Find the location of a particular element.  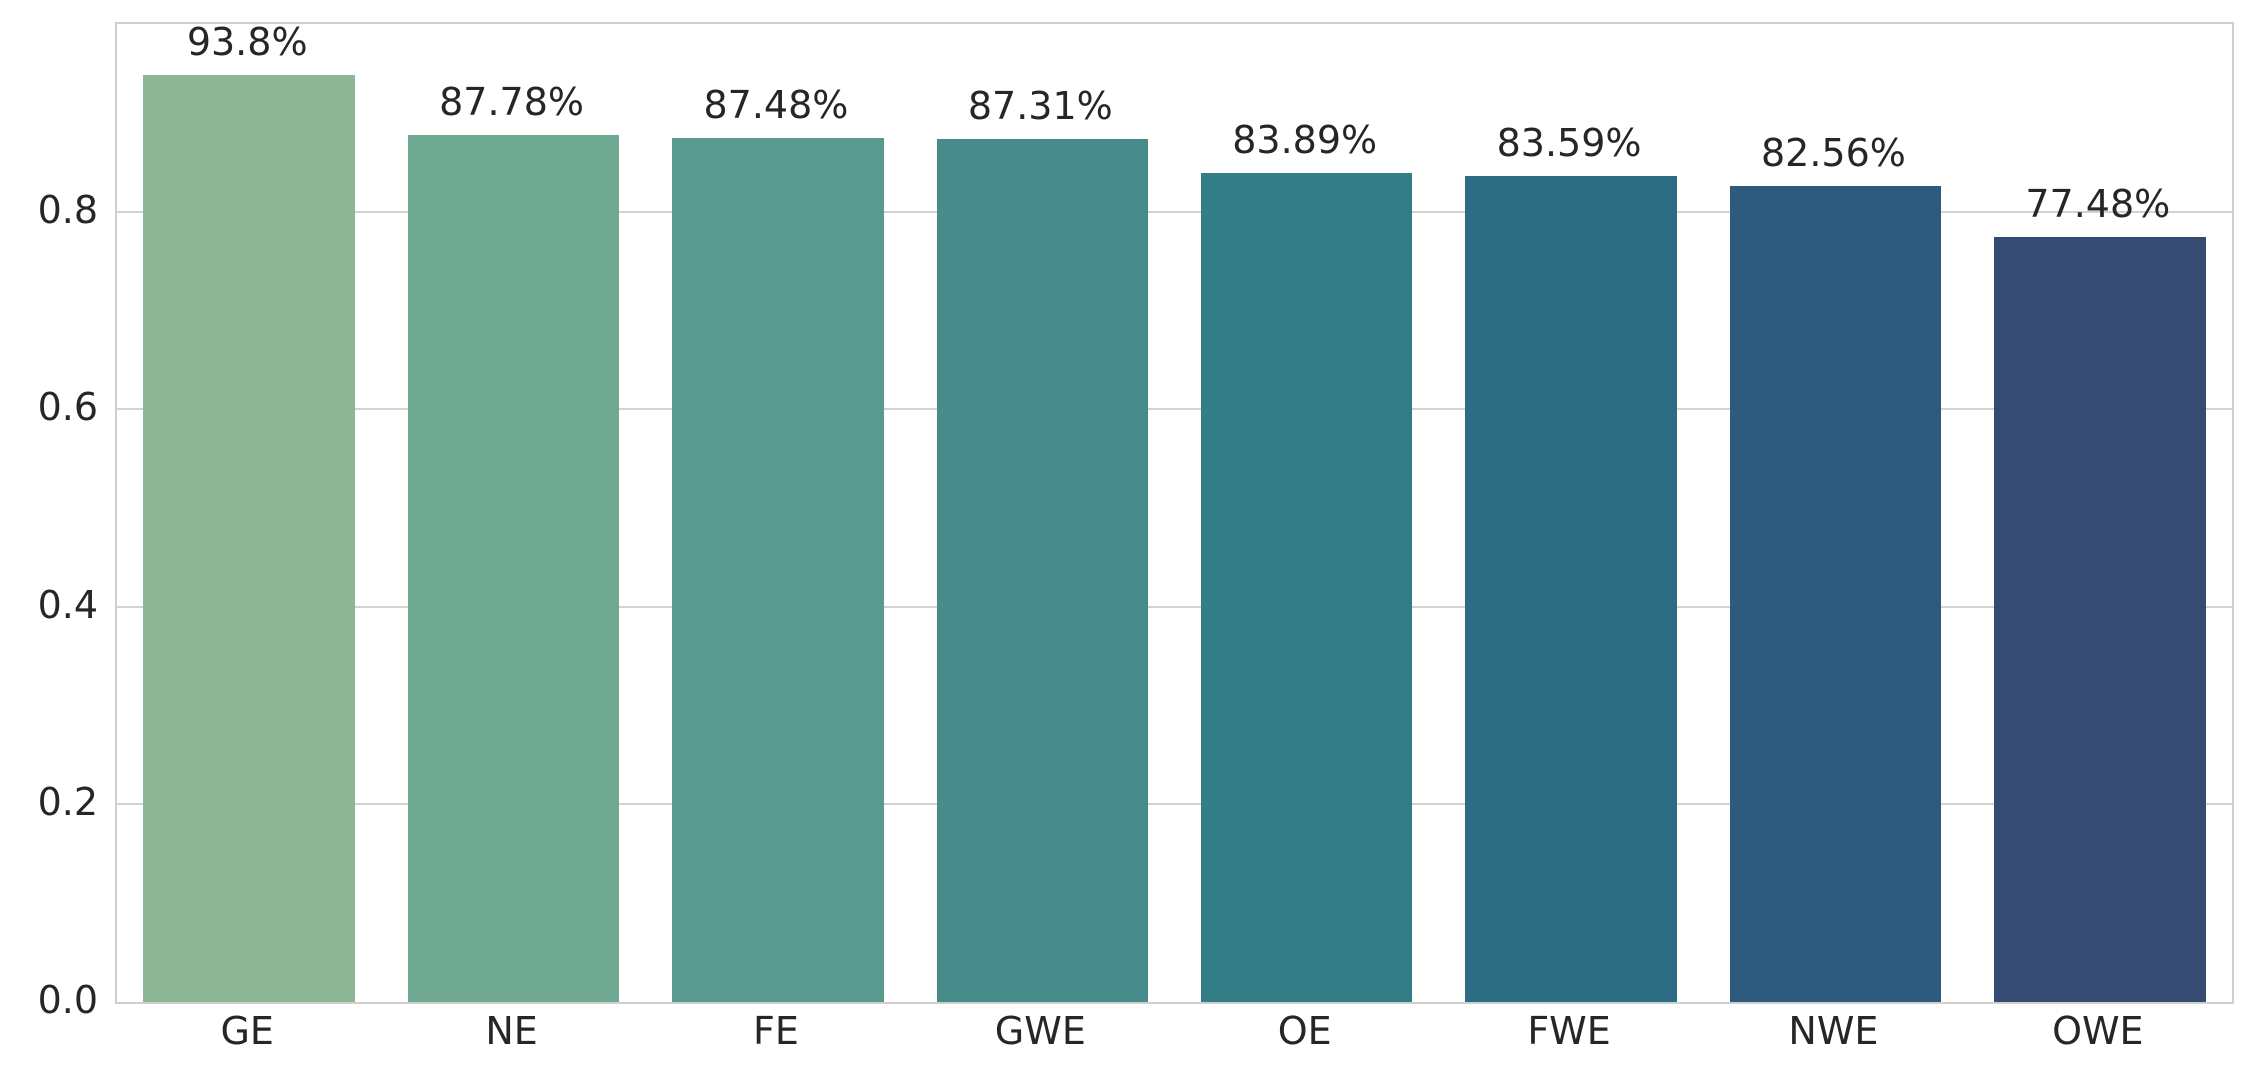

bar-OE is located at coordinates (1306, 587).